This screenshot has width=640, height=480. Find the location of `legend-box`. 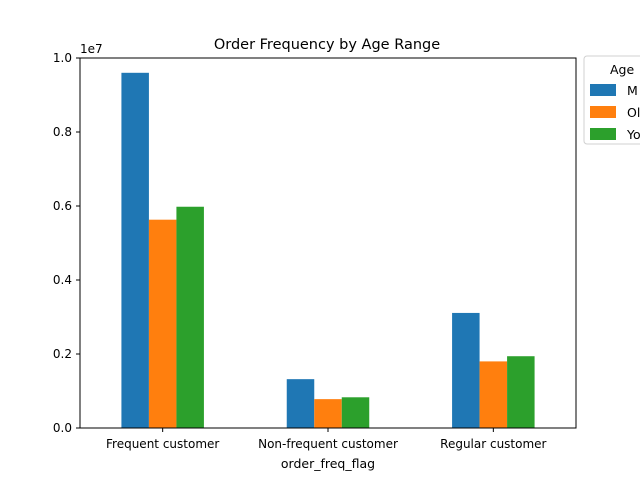

legend-box is located at coordinates (611, 100).